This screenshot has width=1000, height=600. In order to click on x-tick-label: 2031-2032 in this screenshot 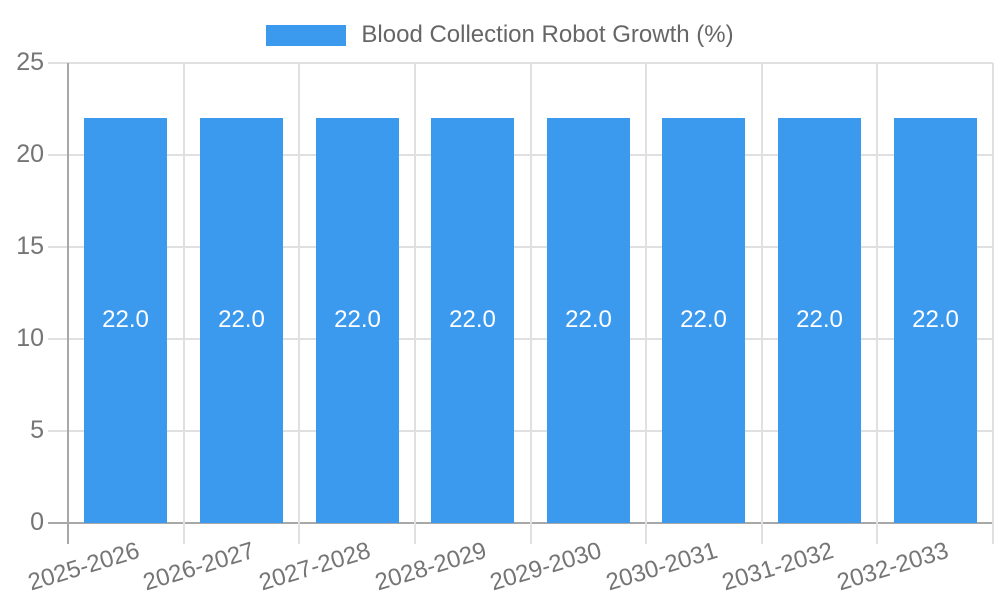, I will do `click(778, 567)`.